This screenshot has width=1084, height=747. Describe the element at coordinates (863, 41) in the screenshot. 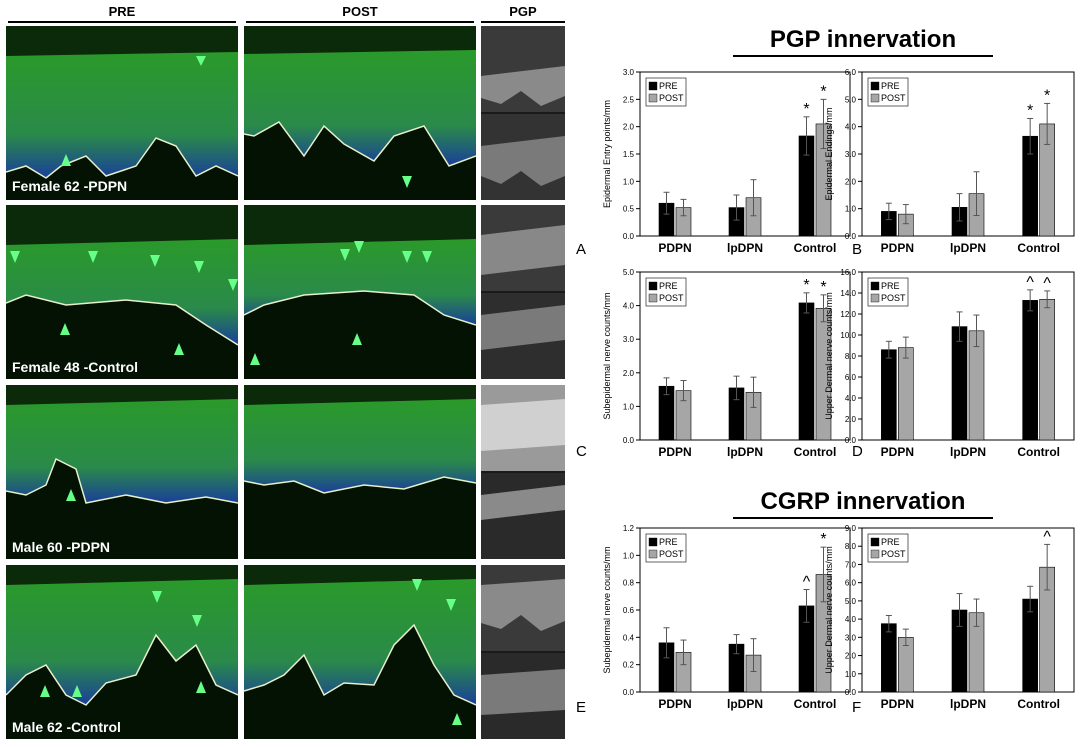

I see `section-title-pgp: PGP innervation` at that location.